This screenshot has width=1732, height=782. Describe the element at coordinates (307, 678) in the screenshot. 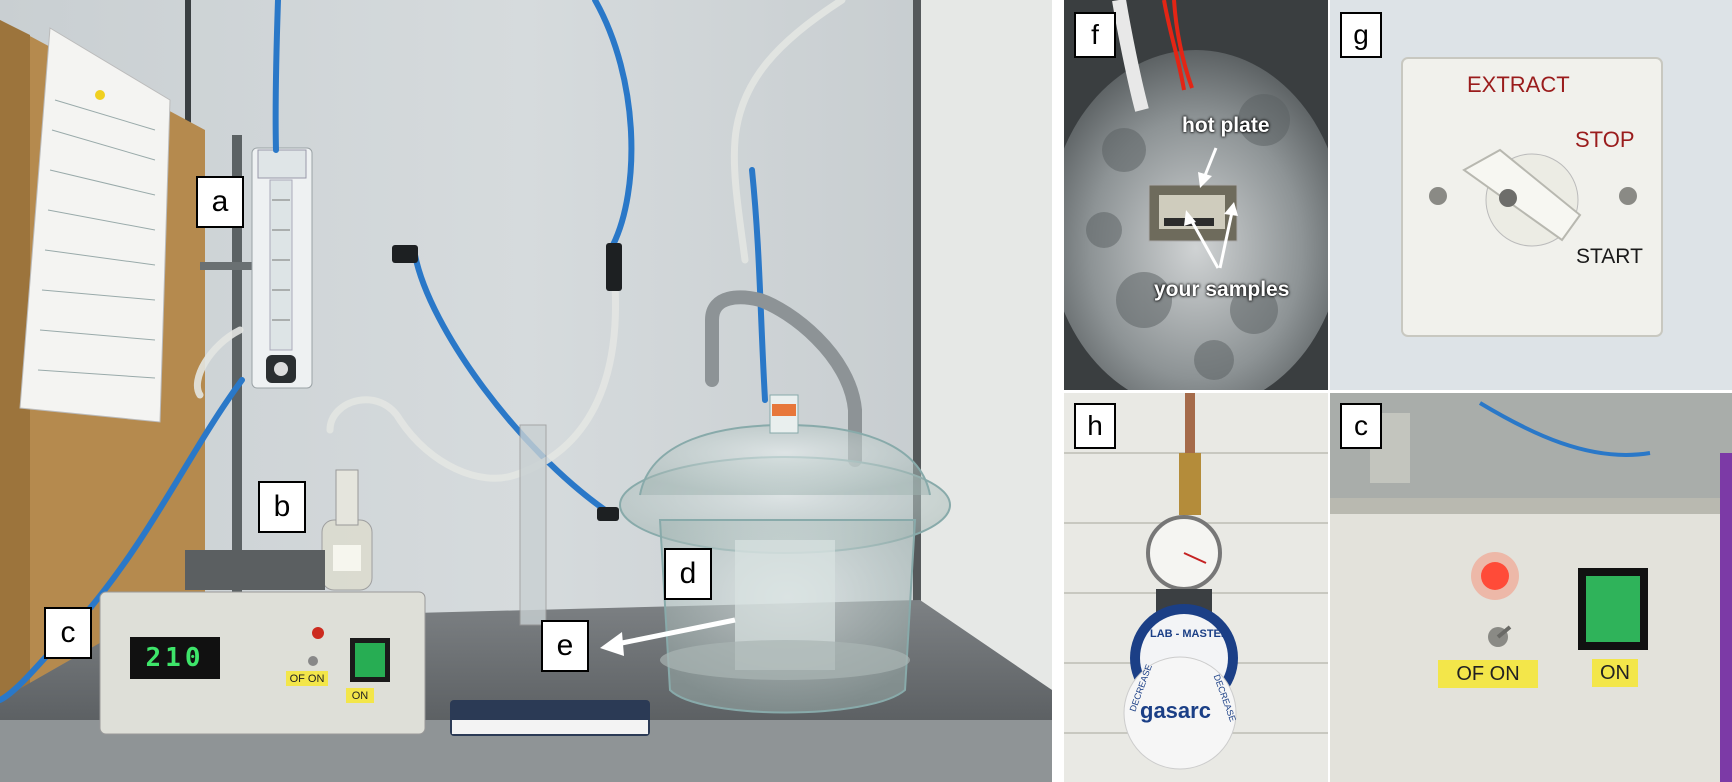

I see `toggle-switch-label: OF ON` at that location.